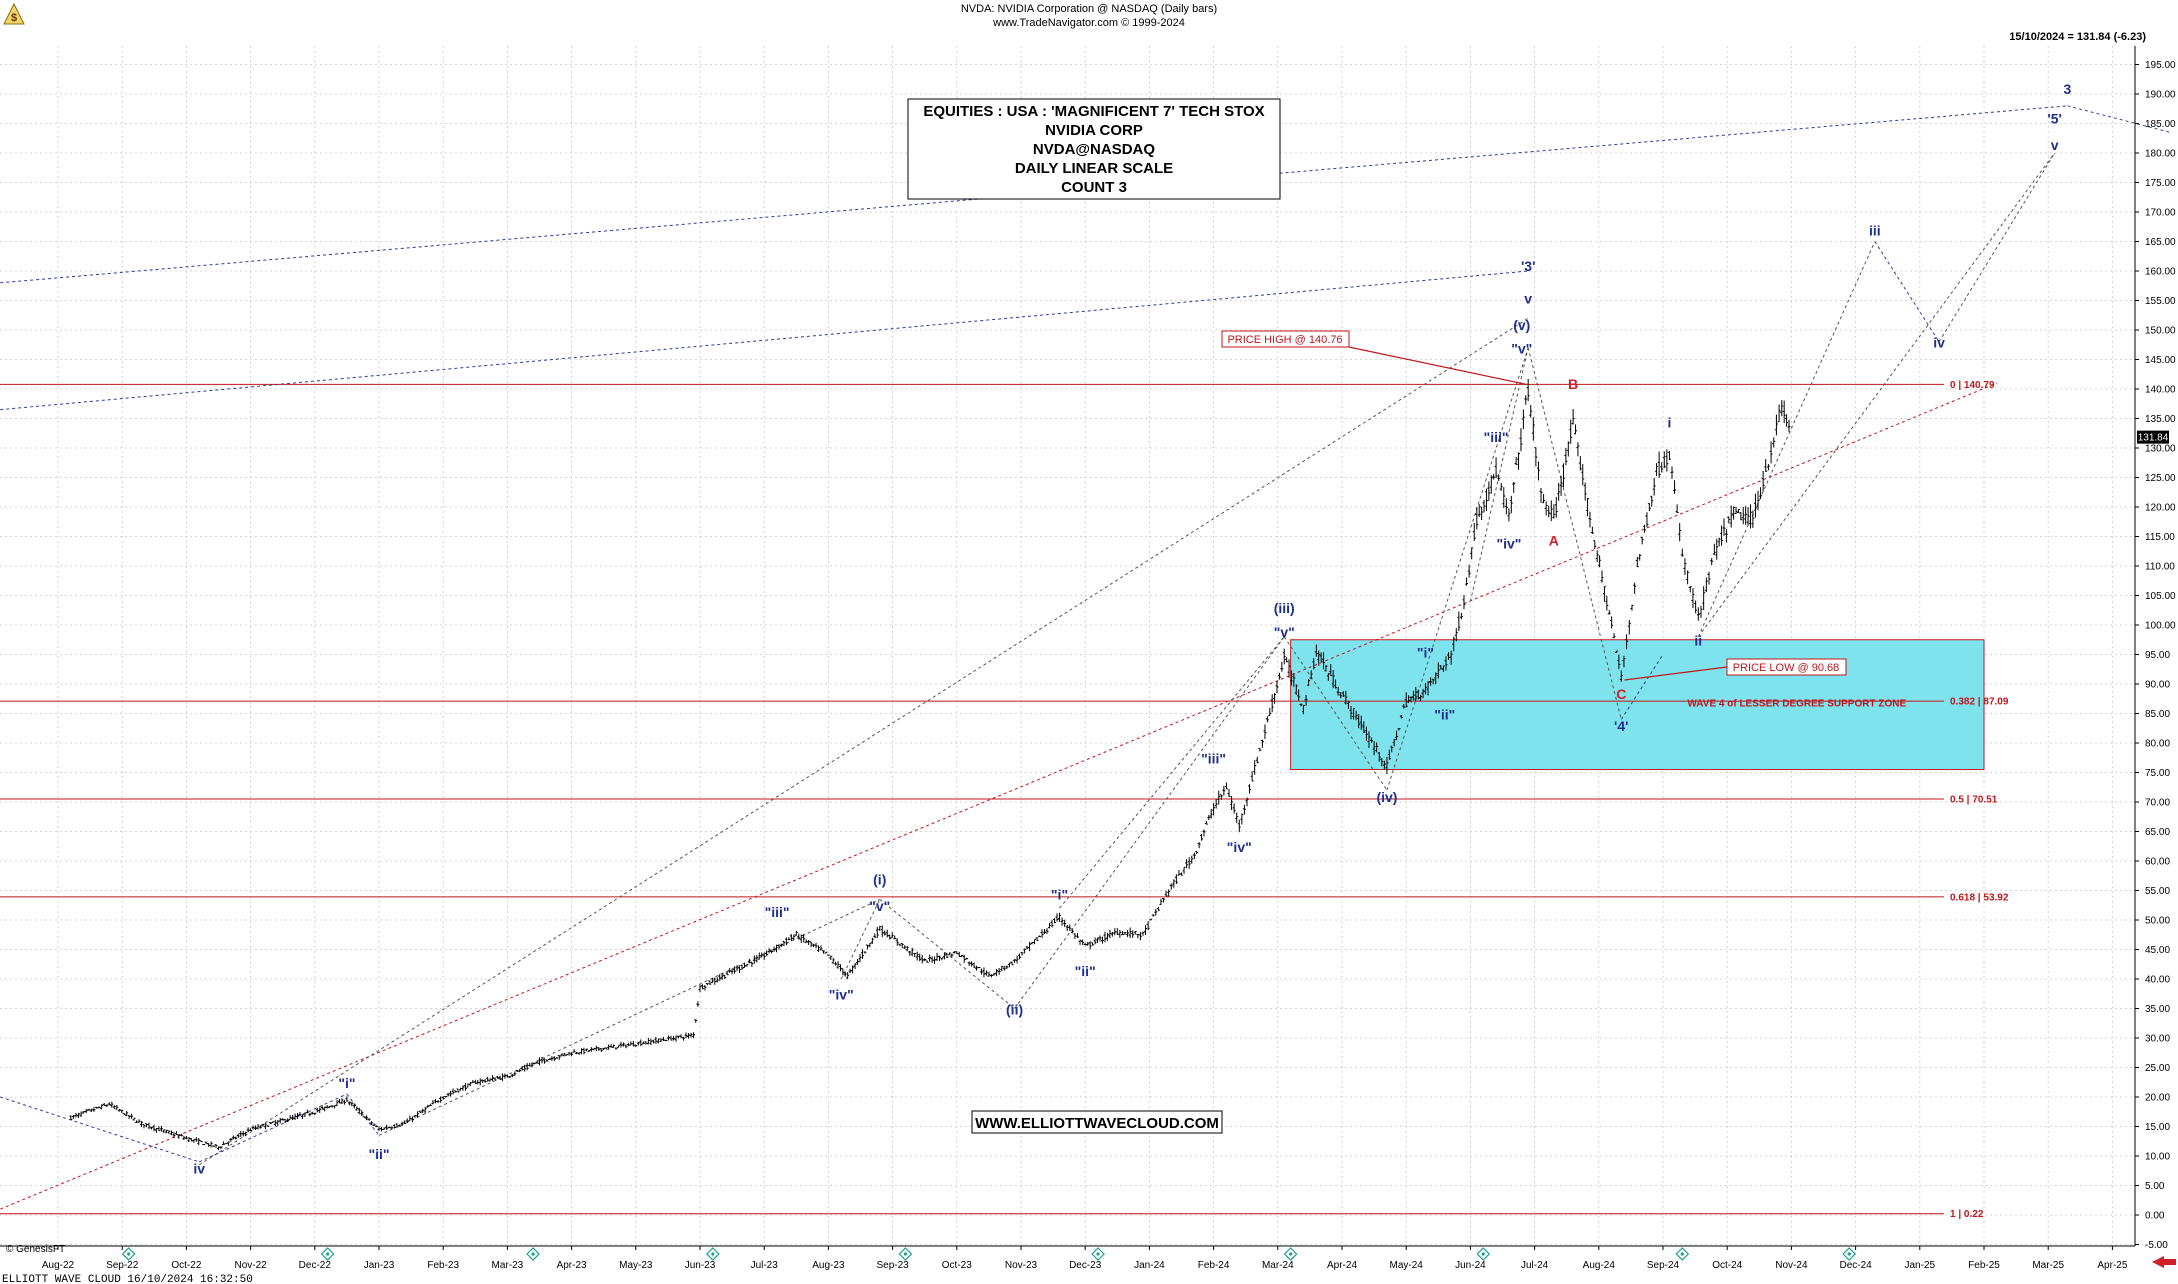 This screenshot has height=1284, width=2178. Describe the element at coordinates (2160, 478) in the screenshot. I see `y-tick-label: 125.00` at that location.